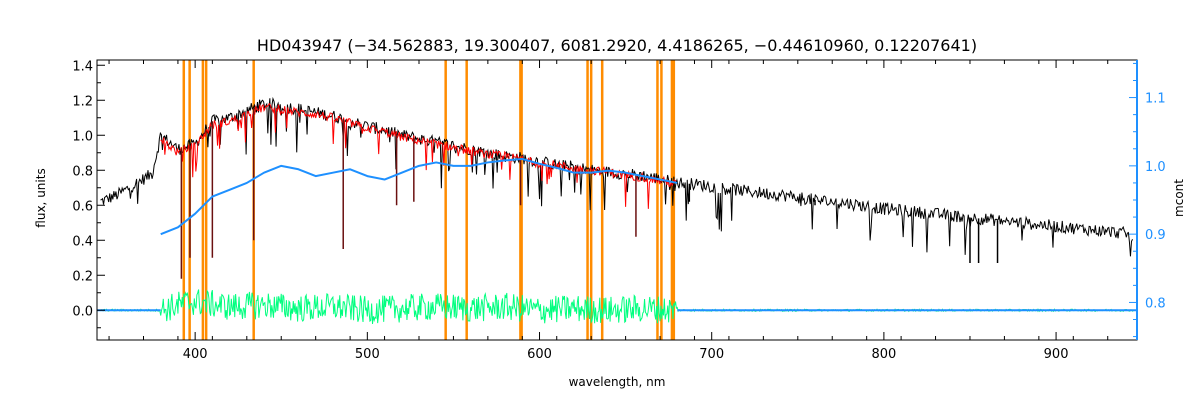 The image size is (1200, 400). What do you see at coordinates (419, 197) in the screenshot?
I see `series-continuum` at bounding box center [419, 197].